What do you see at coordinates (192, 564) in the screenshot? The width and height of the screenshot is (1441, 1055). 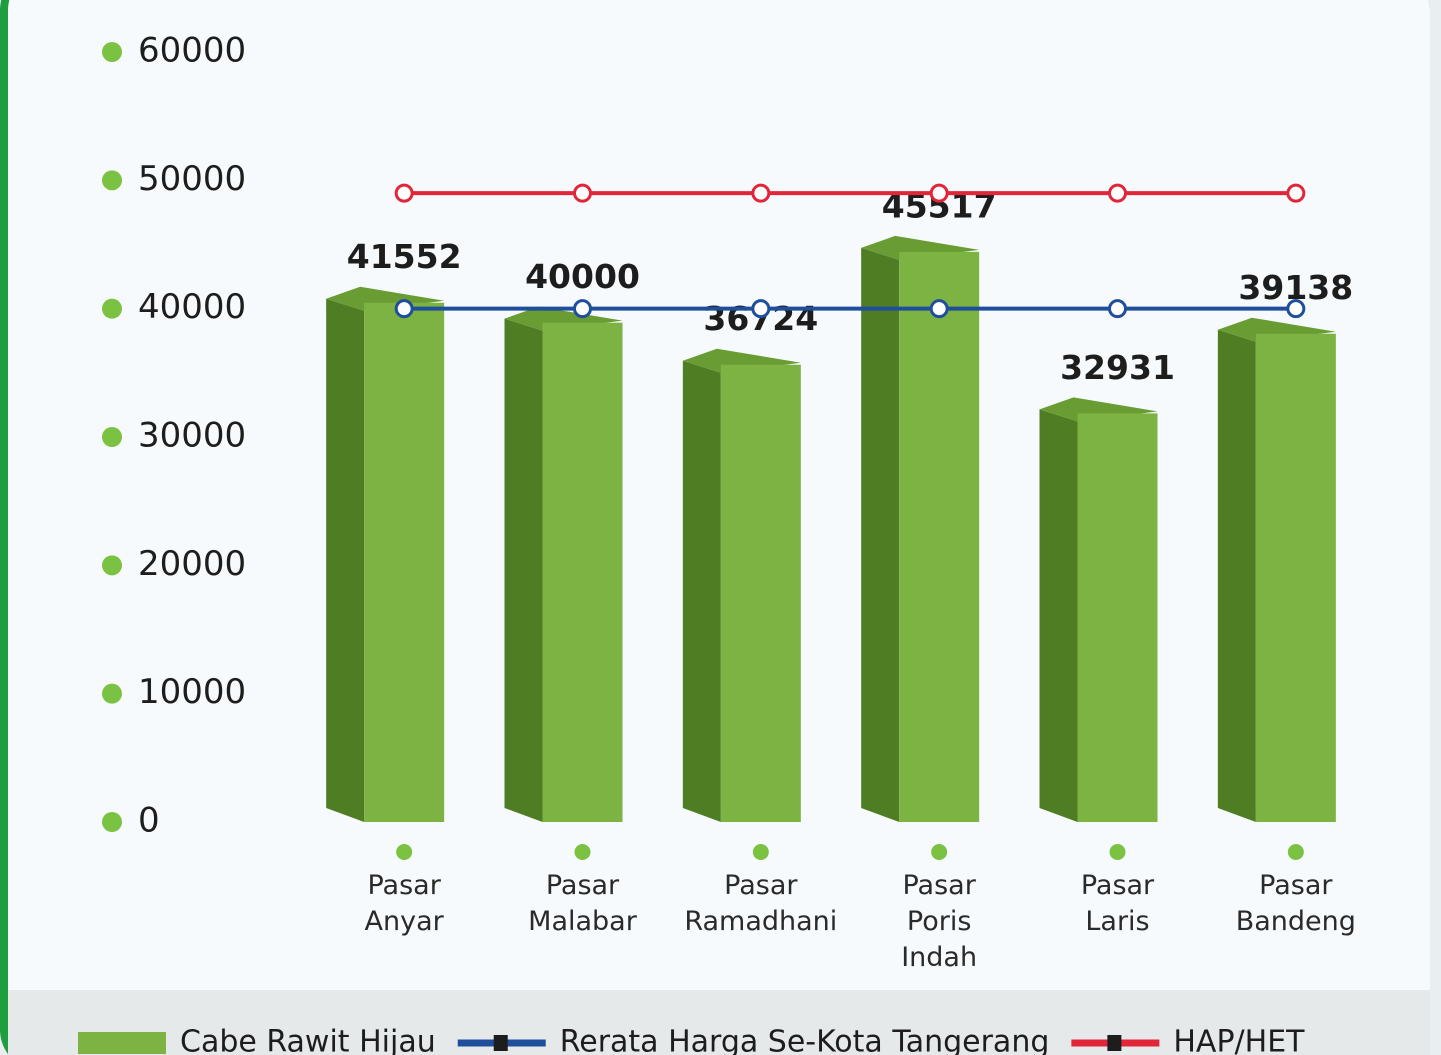 I see `y-tick-label: 20000` at bounding box center [192, 564].